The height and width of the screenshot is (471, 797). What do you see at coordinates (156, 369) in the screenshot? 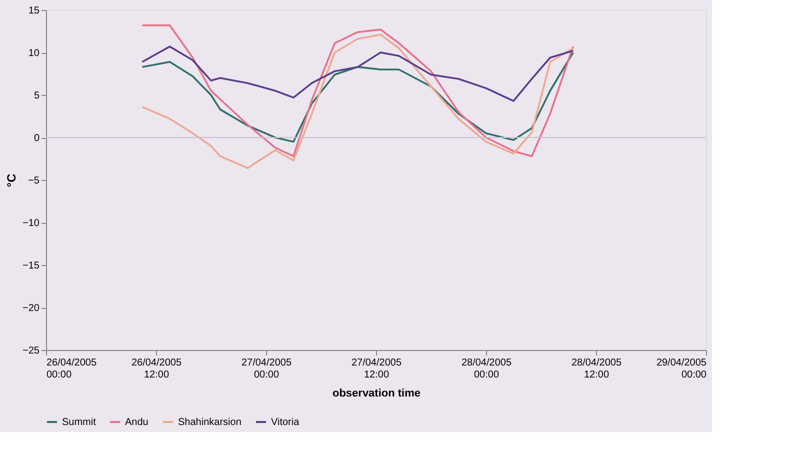
I see `x-tick-label: 26/04/2005 12:00` at bounding box center [156, 369].